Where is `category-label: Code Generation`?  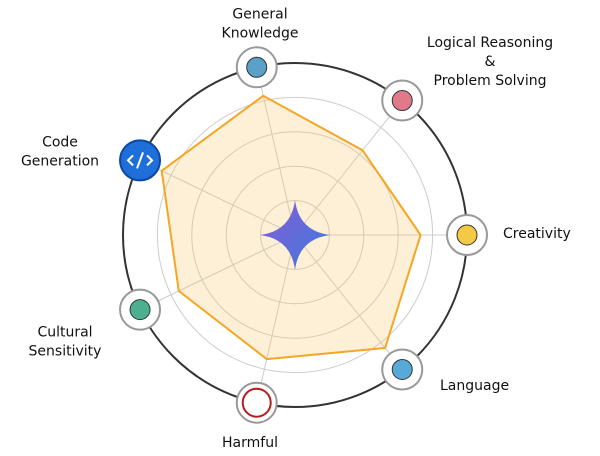
category-label: Code Generation is located at coordinates (60, 152).